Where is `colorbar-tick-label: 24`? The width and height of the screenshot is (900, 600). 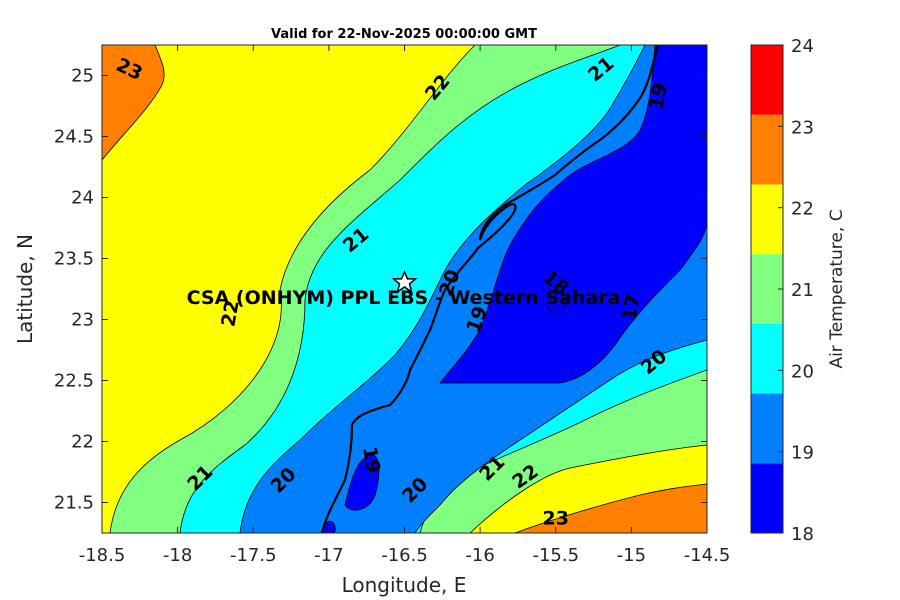 colorbar-tick-label: 24 is located at coordinates (802, 46).